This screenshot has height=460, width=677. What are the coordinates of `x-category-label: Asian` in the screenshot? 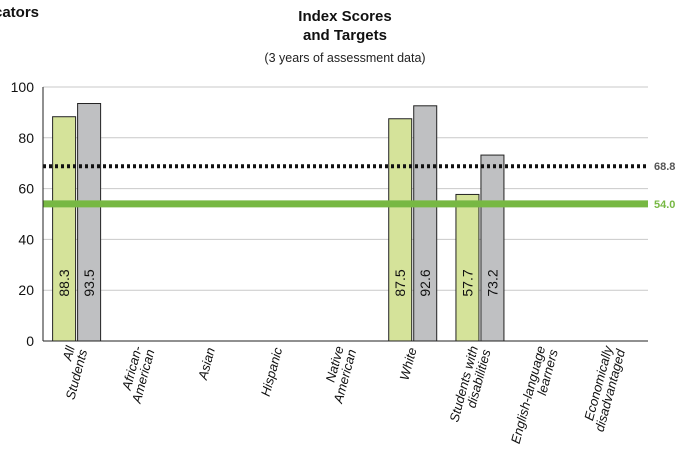 It's located at (206, 364).